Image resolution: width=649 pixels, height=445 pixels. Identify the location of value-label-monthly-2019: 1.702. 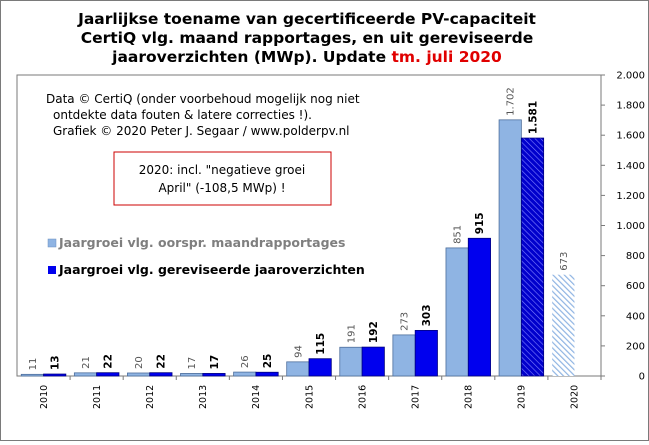
(511, 101).